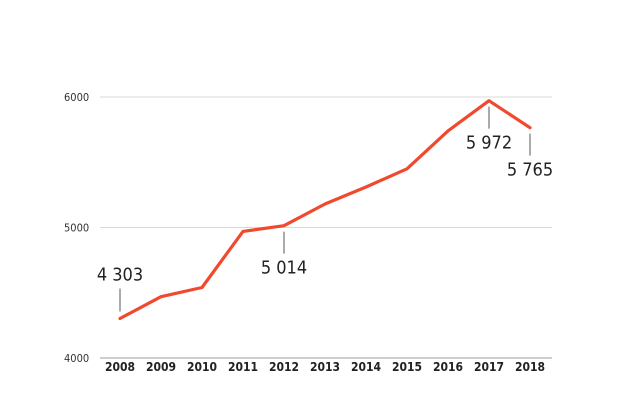  Describe the element at coordinates (202, 367) in the screenshot. I see `x-tick-label: 2010` at that location.